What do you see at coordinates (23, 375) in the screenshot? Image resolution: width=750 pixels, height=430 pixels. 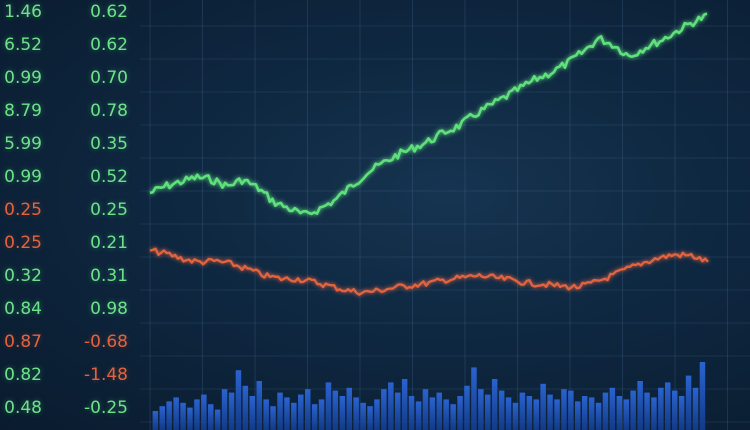 I see `tick-label: 0.82` at bounding box center [23, 375].